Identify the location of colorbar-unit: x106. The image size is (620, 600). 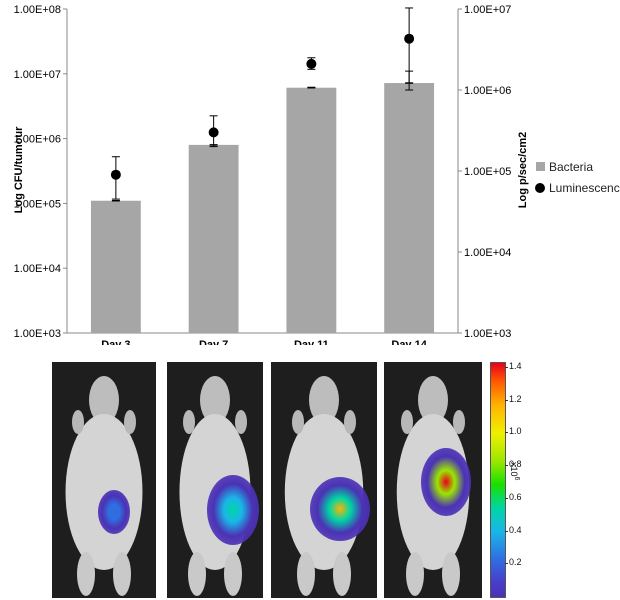
(514, 471).